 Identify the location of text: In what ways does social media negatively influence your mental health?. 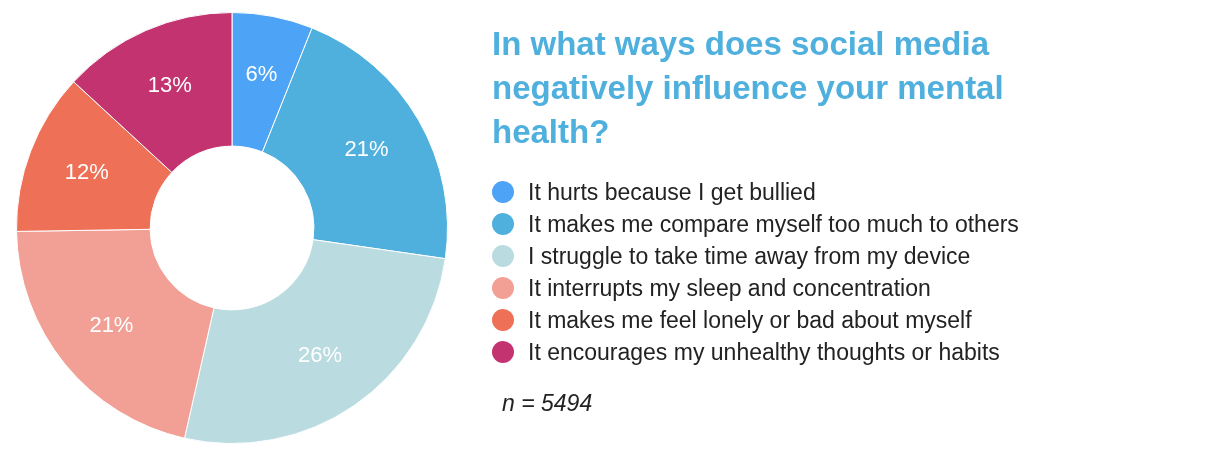
(748, 88).